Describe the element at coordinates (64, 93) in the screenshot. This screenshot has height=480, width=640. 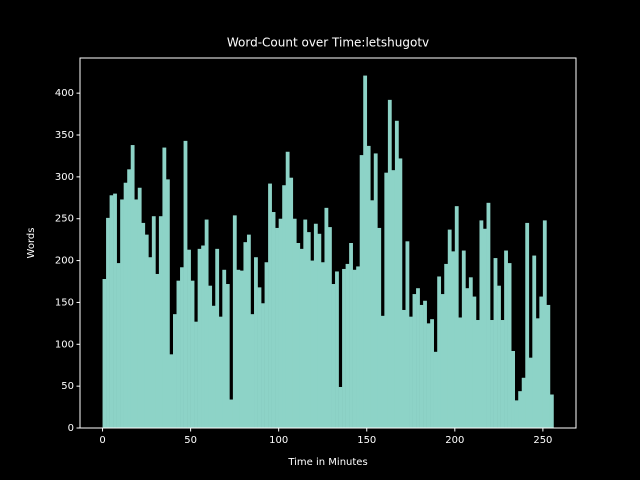
I see `y-tick-label: 400` at that location.